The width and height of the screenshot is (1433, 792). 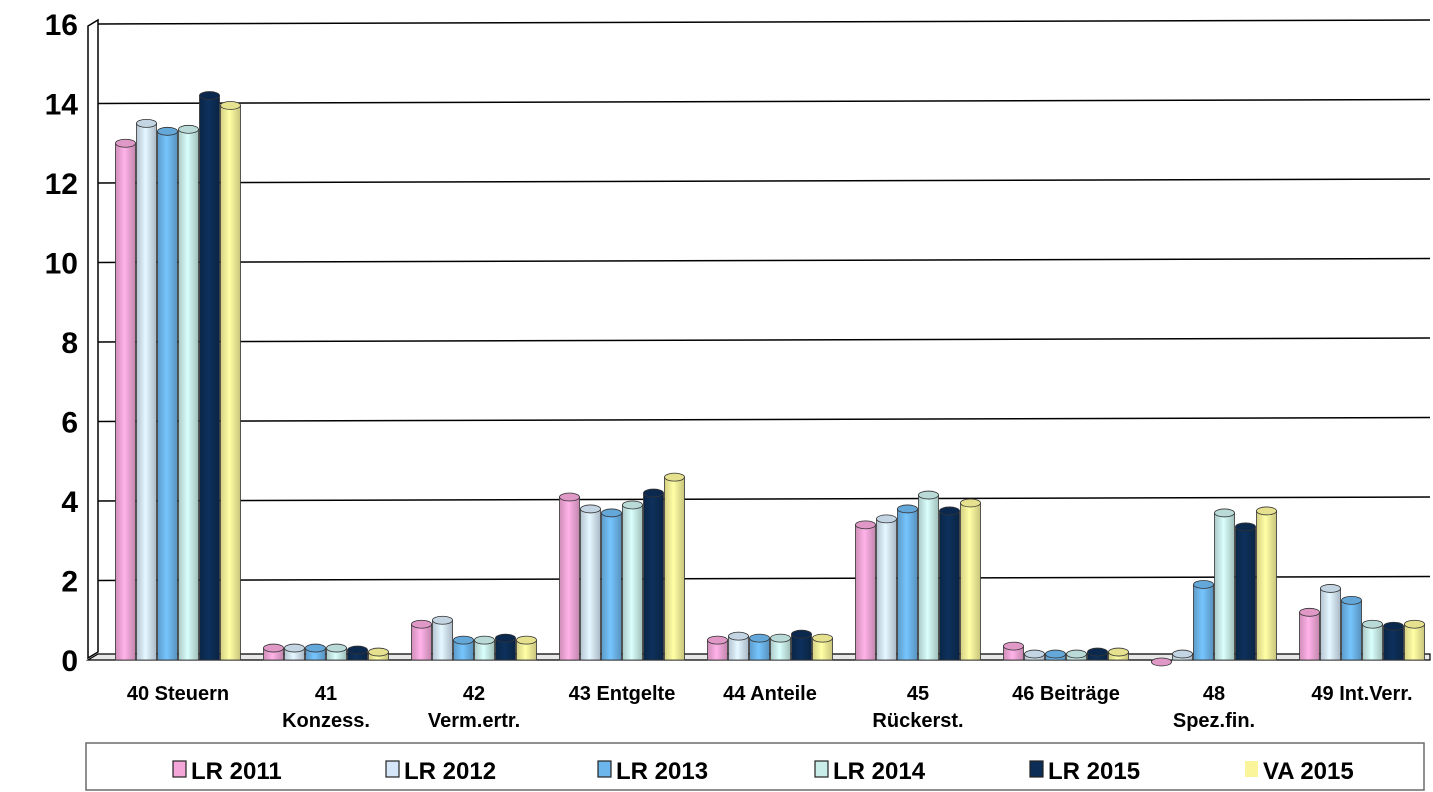 What do you see at coordinates (450, 771) in the screenshot?
I see `legend-label: LR 2012` at bounding box center [450, 771].